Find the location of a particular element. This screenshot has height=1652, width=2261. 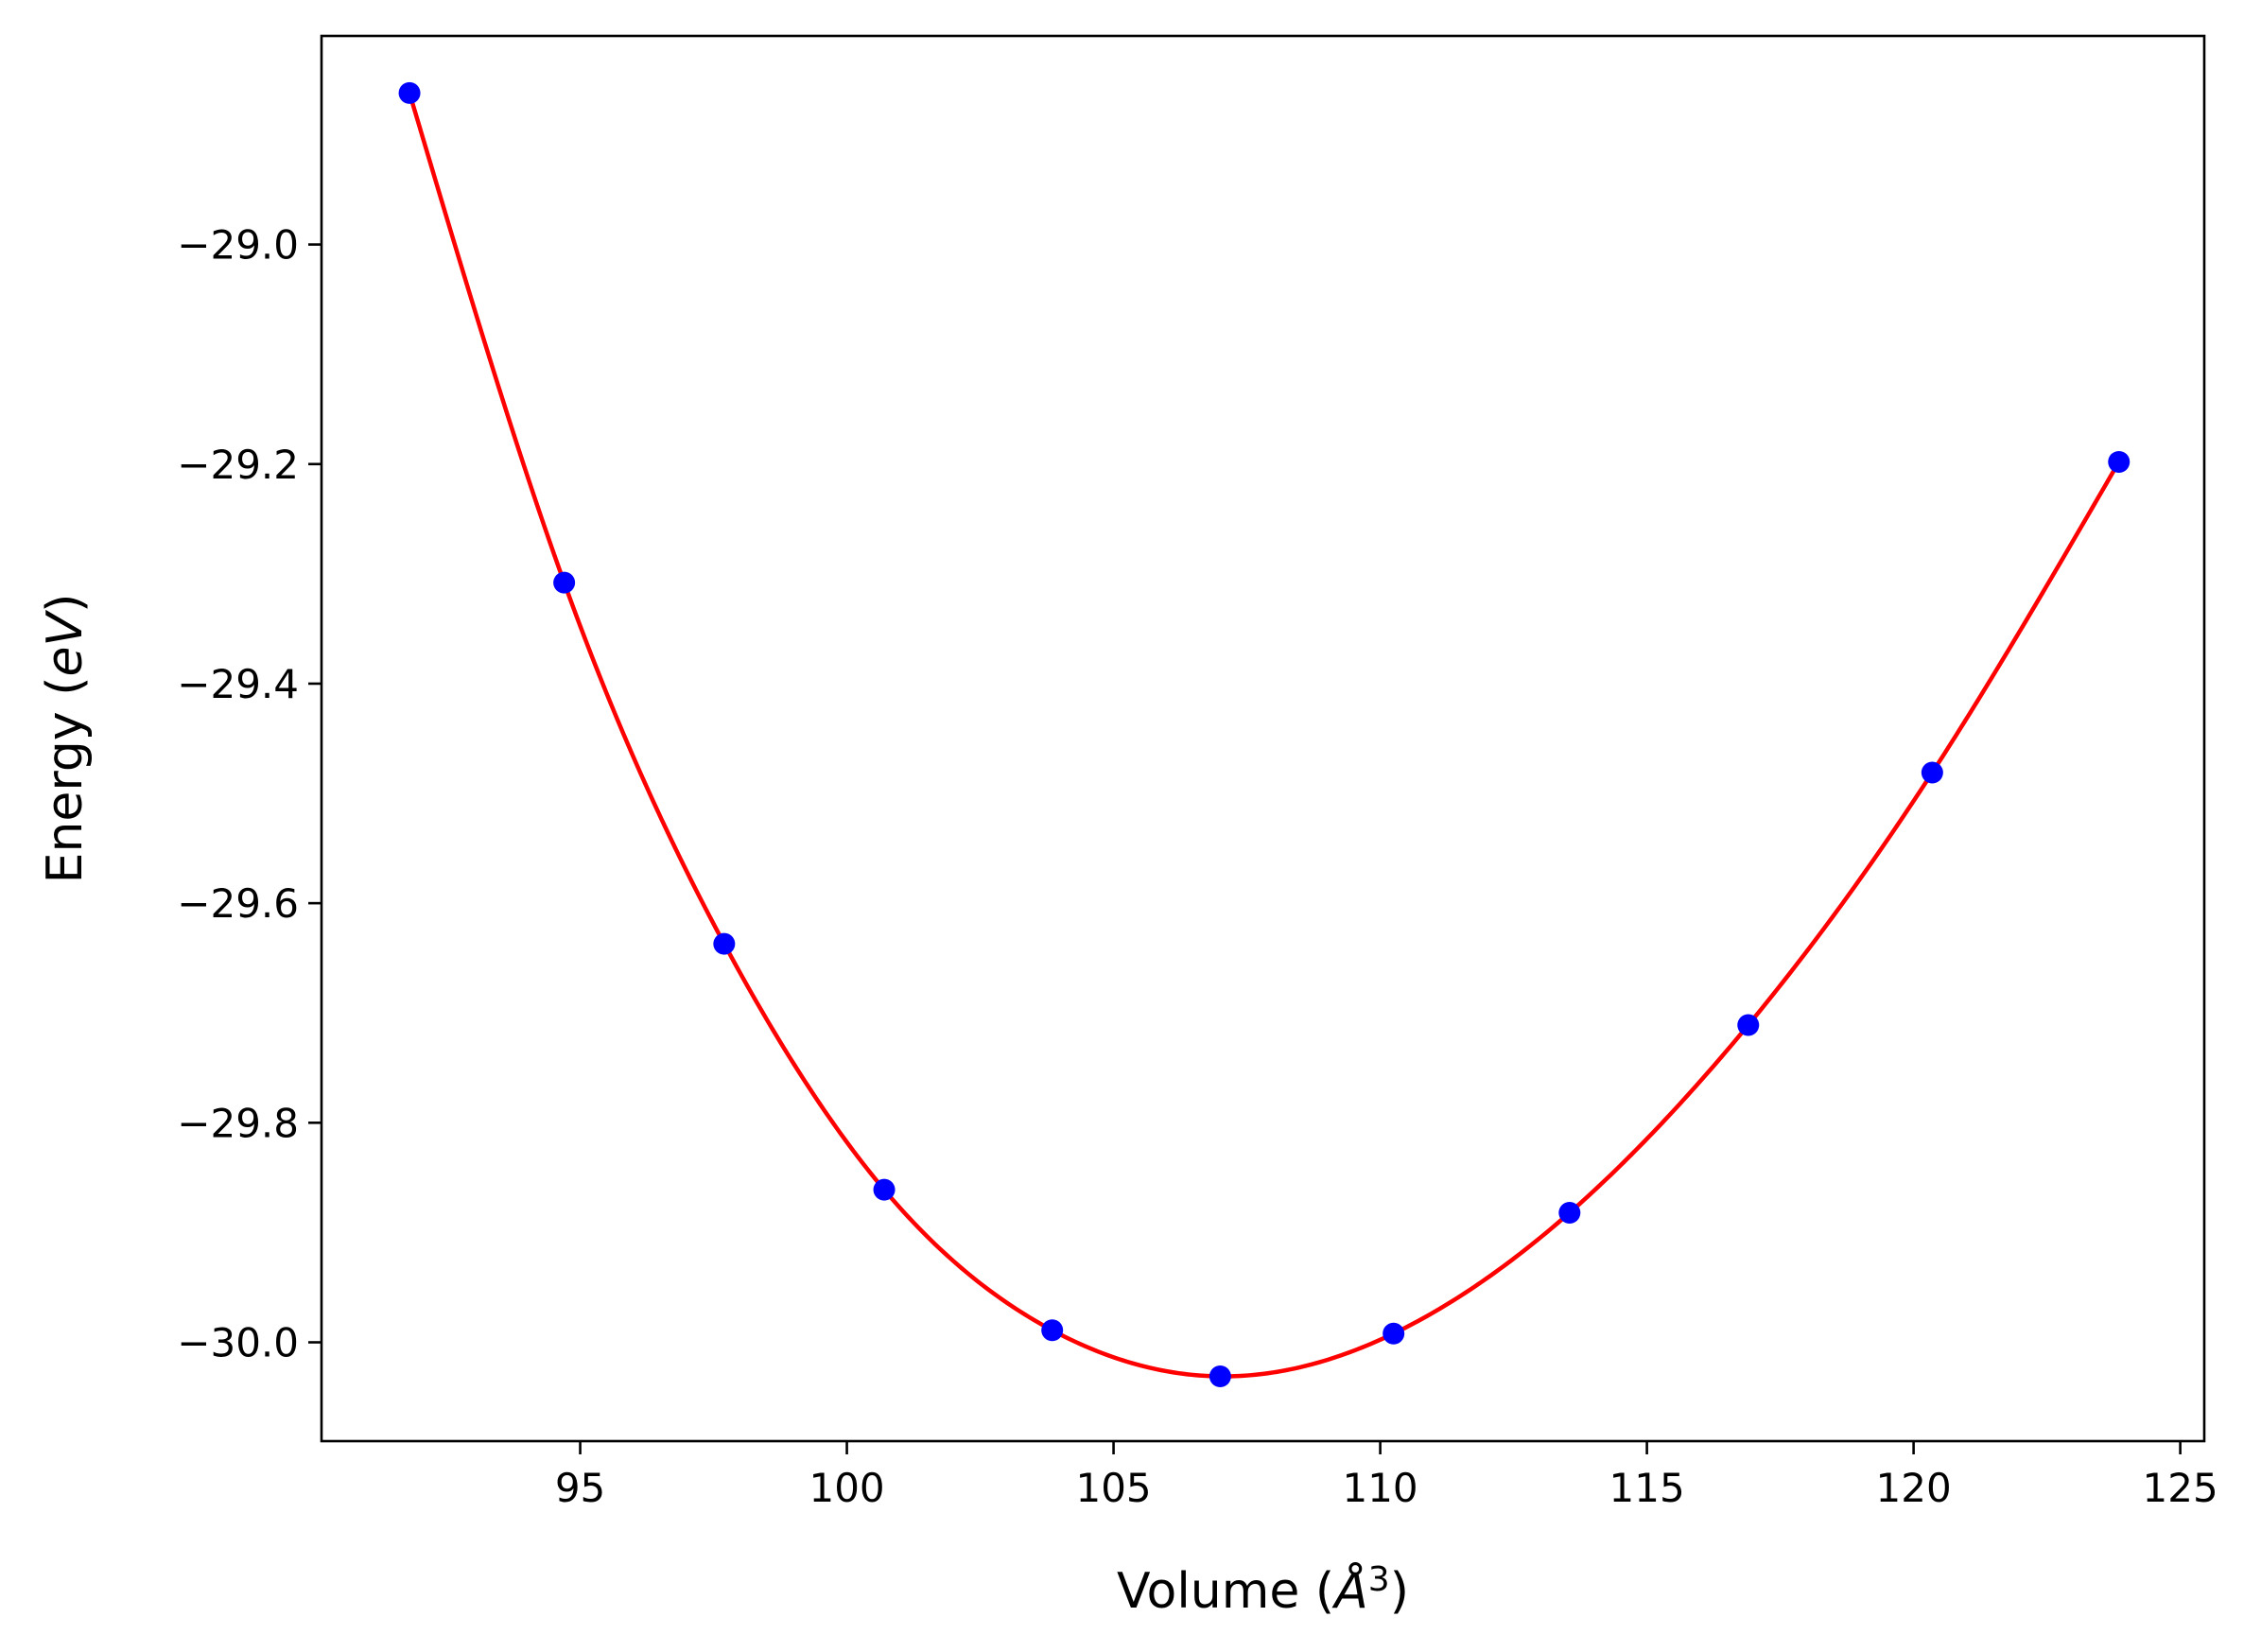

y-tick-label: −29.8 is located at coordinates (238, 1123).